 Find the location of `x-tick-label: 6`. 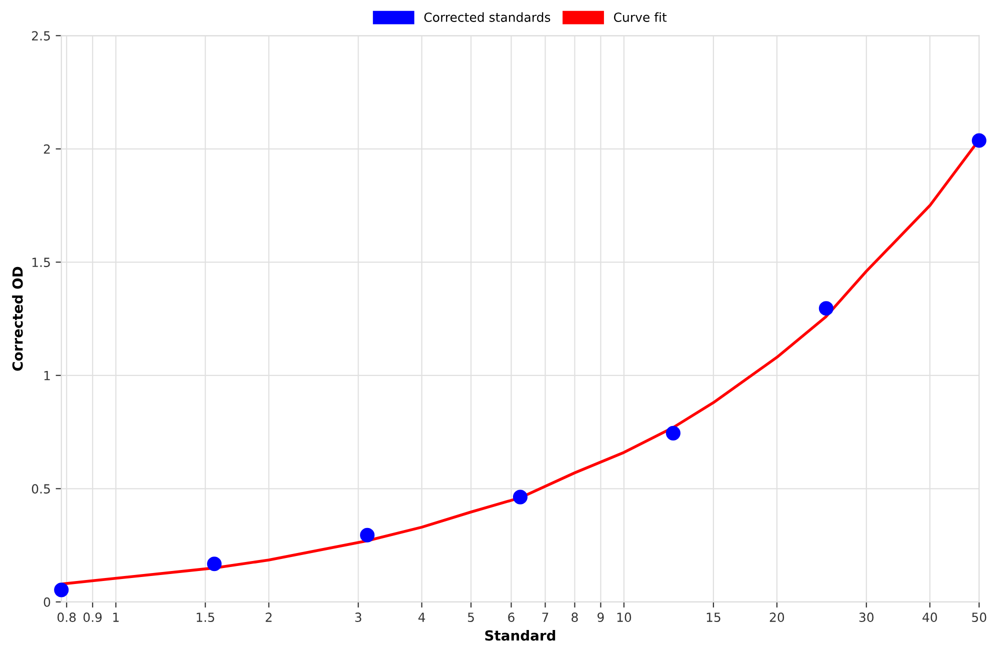

x-tick-label: 6 is located at coordinates (511, 617).